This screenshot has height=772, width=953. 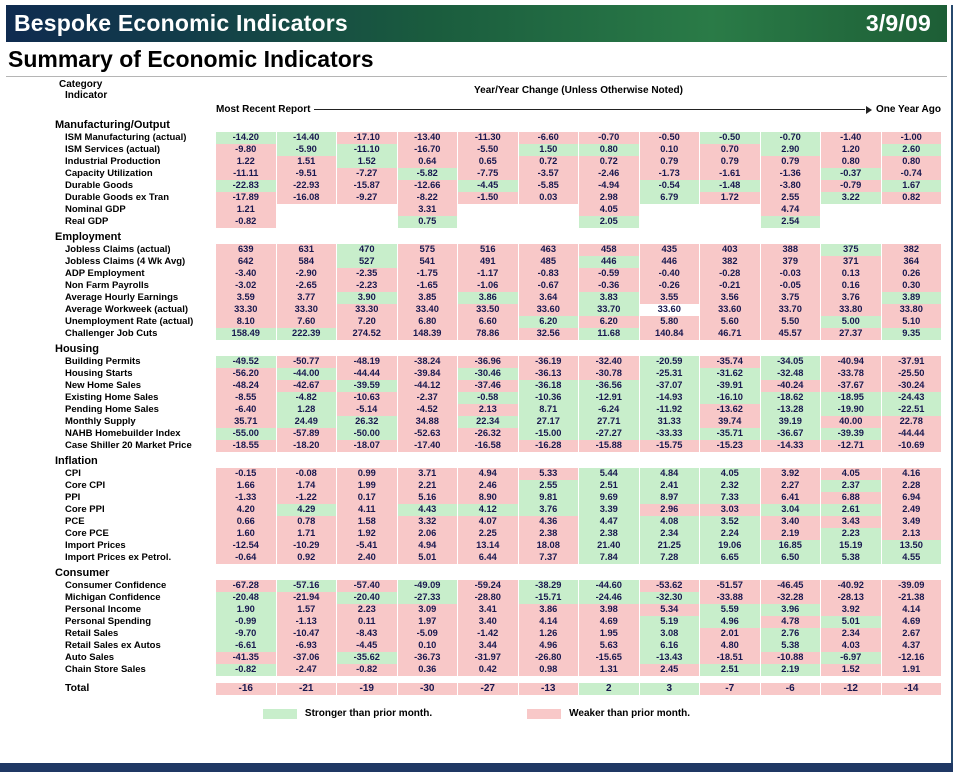 I want to click on value-cell: 2.37, so click(x=851, y=486).